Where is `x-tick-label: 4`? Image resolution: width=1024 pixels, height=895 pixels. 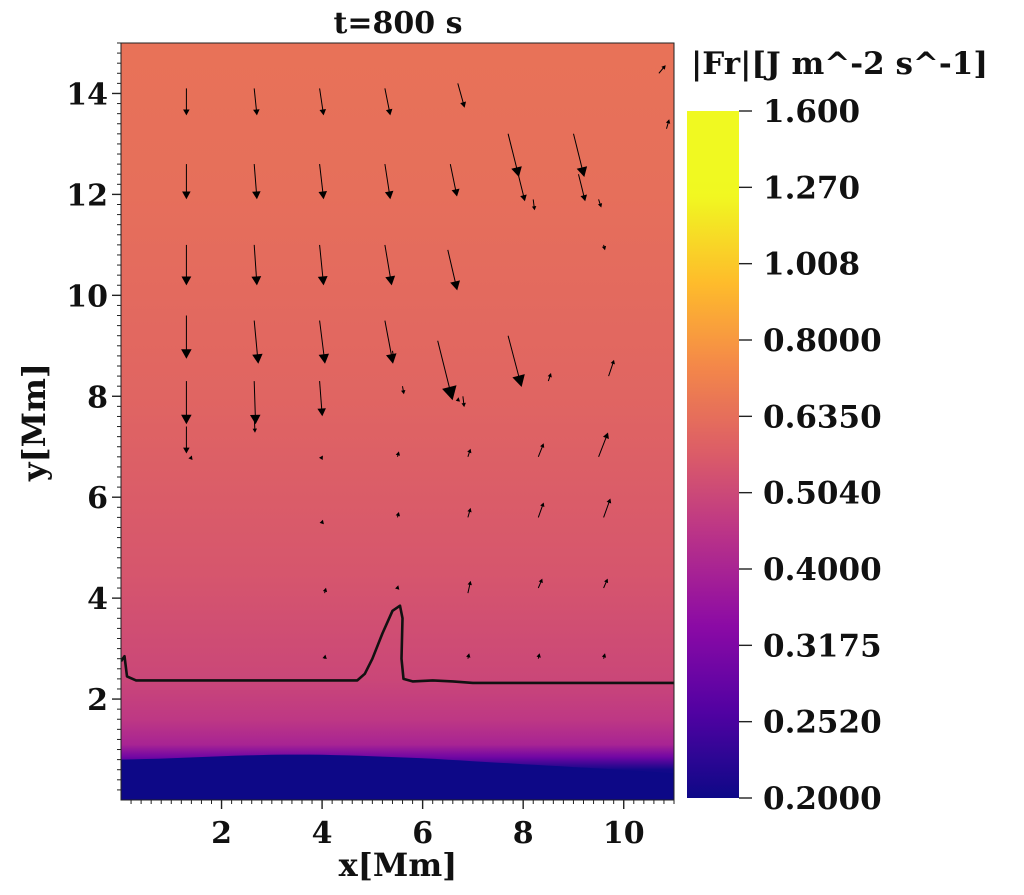
x-tick-label: 4 is located at coordinates (322, 833).